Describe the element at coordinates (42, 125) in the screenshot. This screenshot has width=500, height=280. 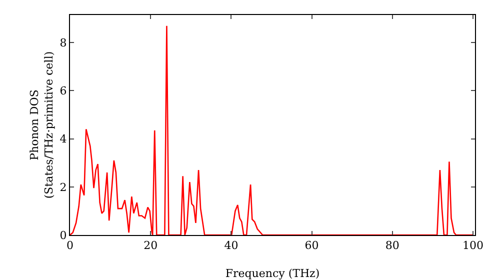
I see `y-axis-title: Phonon DOS (States/THz·primitive cell)` at that location.